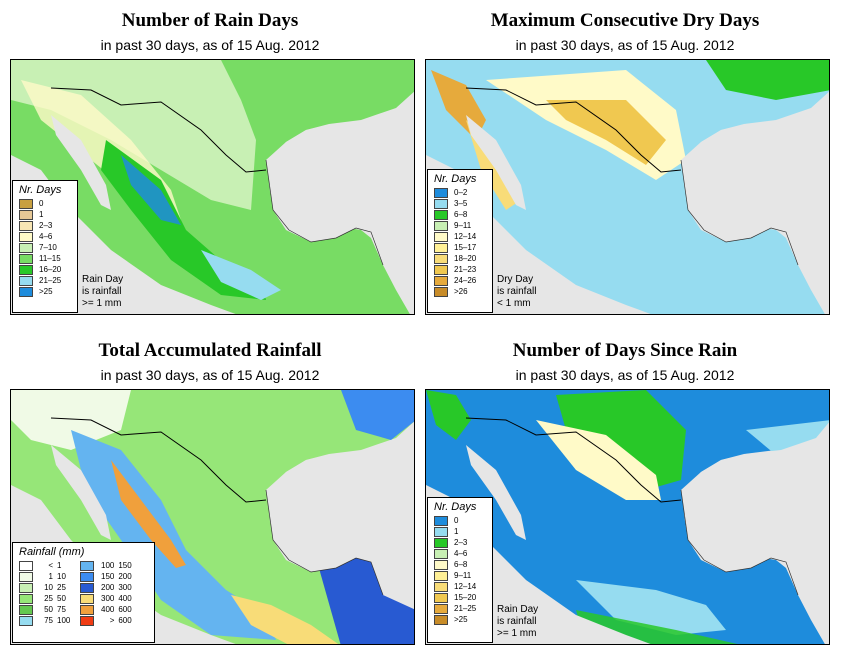 This screenshot has height=658, width=846. What do you see at coordinates (45, 258) in the screenshot?
I see `legend-item: 11–15` at bounding box center [45, 258].